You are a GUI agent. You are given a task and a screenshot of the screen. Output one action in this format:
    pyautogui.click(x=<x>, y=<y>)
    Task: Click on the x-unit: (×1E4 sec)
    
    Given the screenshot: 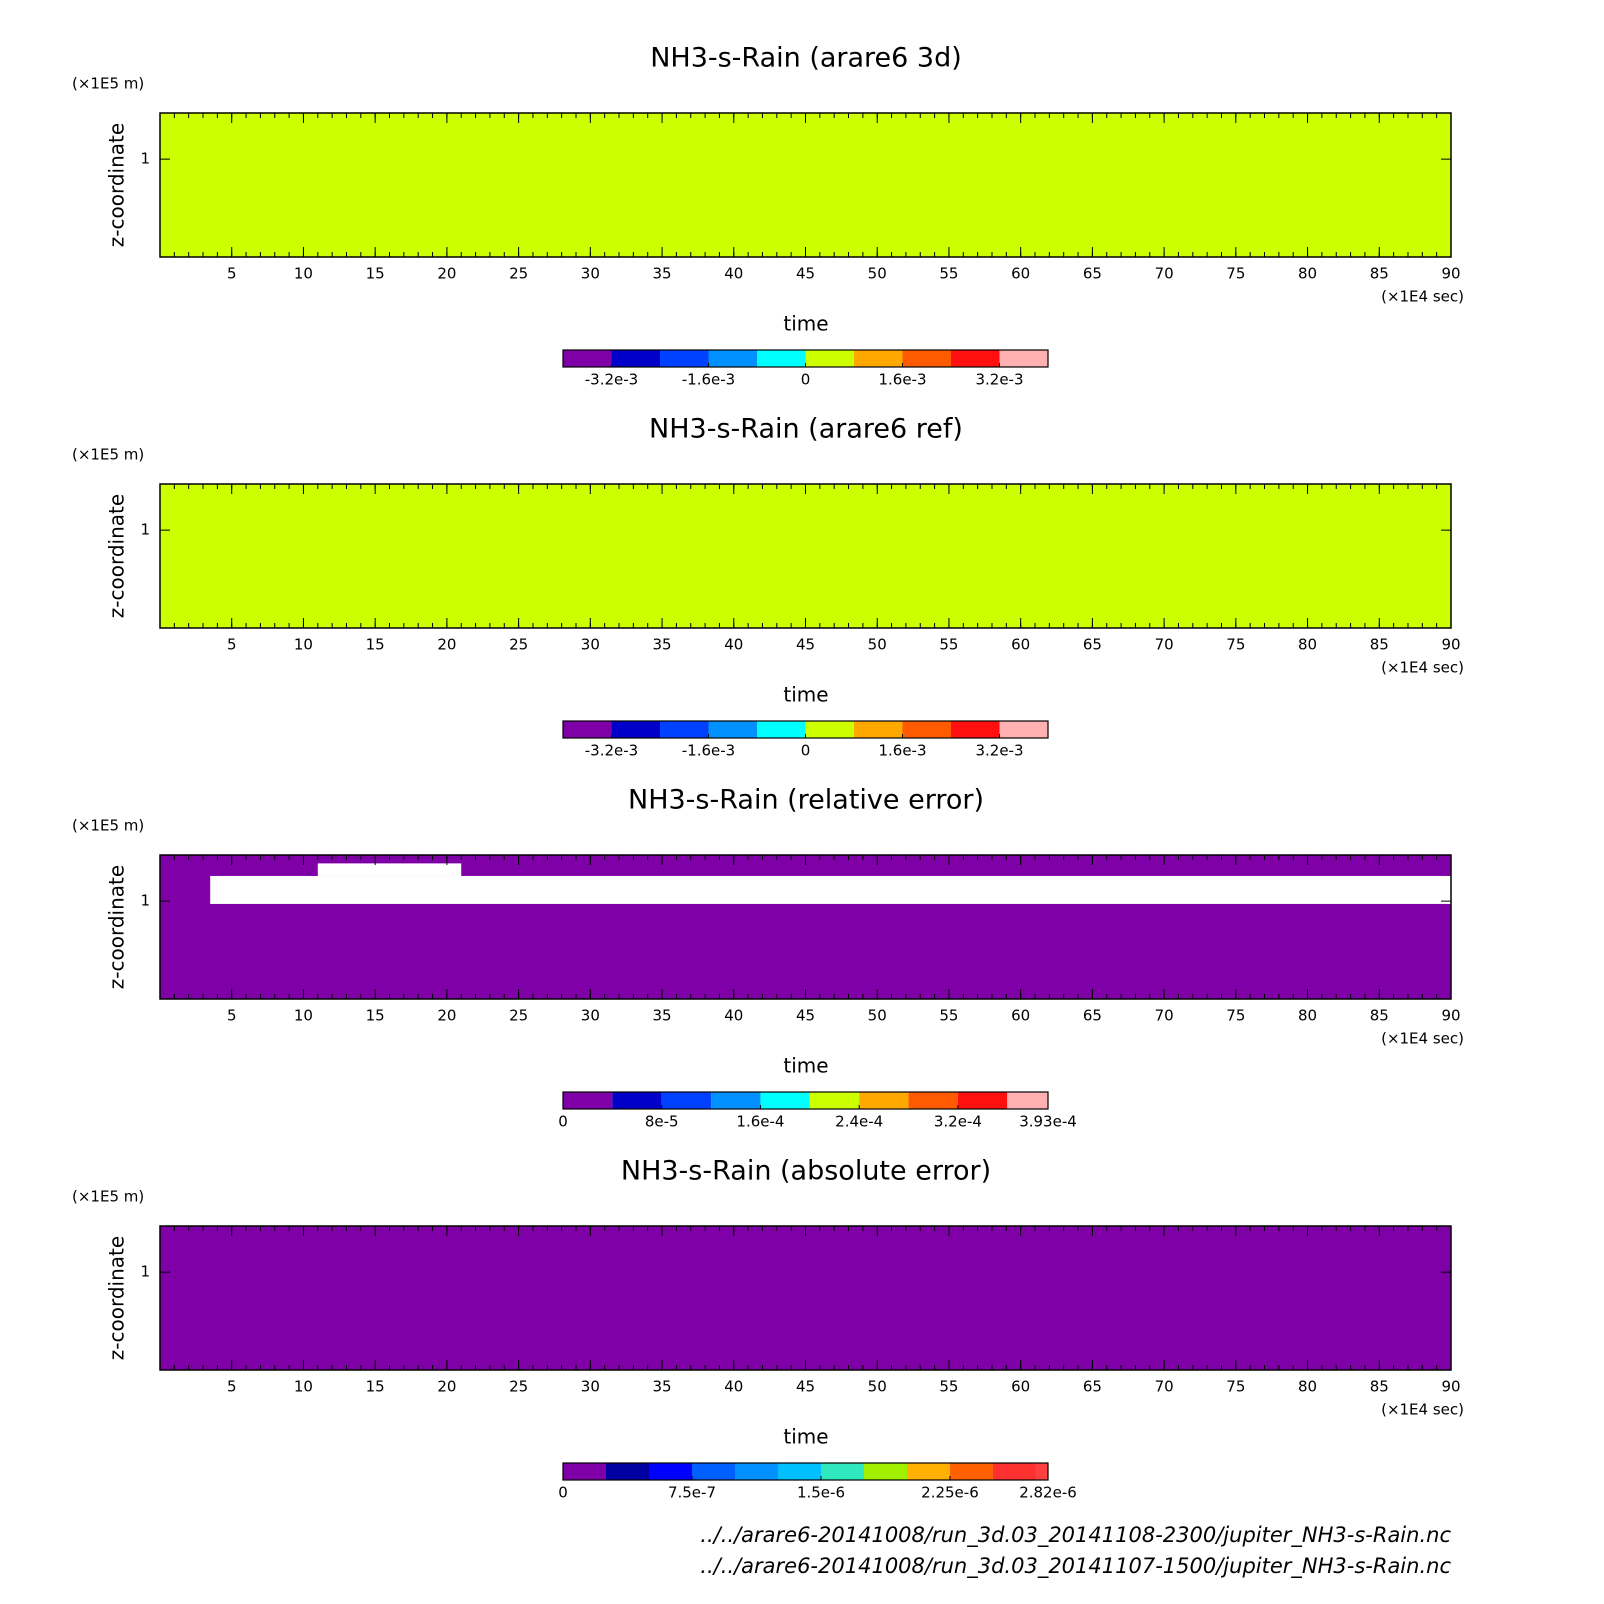 What is the action you would take?
    pyautogui.click(x=1422, y=1410)
    